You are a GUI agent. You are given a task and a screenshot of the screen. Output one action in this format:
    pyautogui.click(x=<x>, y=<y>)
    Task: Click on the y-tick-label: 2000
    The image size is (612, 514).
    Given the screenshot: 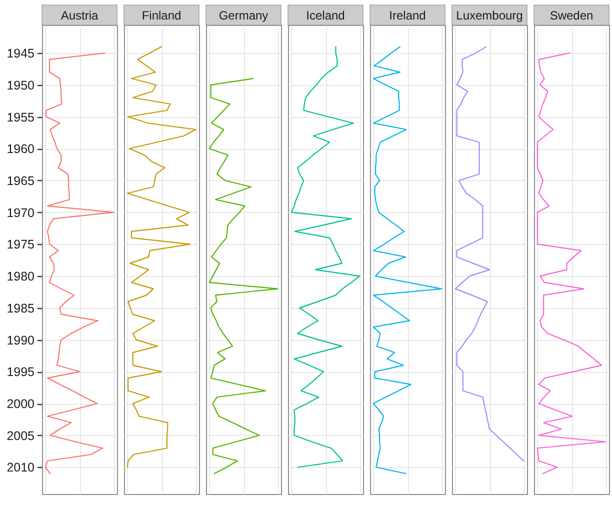 What is the action you would take?
    pyautogui.click(x=20, y=404)
    